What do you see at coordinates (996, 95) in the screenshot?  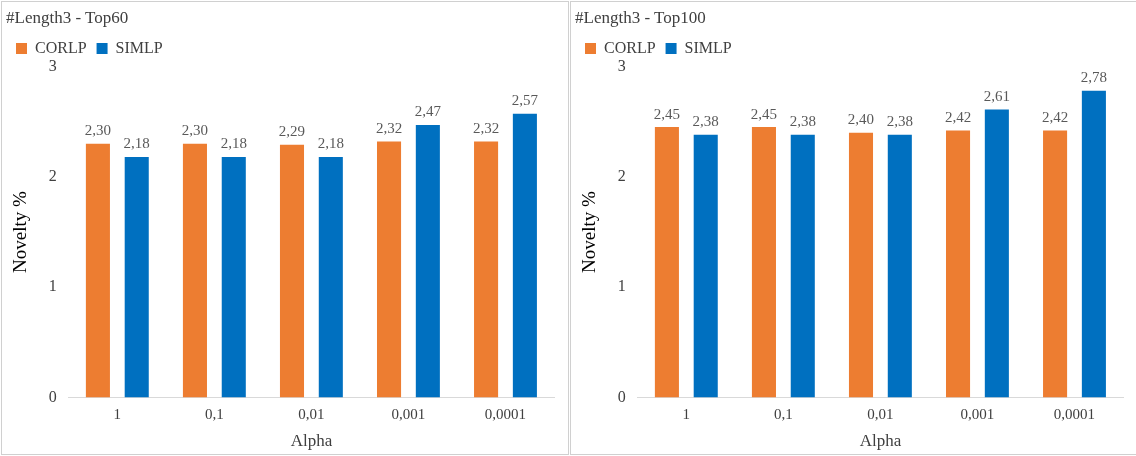 I see `data-label: 2,61` at bounding box center [996, 95].